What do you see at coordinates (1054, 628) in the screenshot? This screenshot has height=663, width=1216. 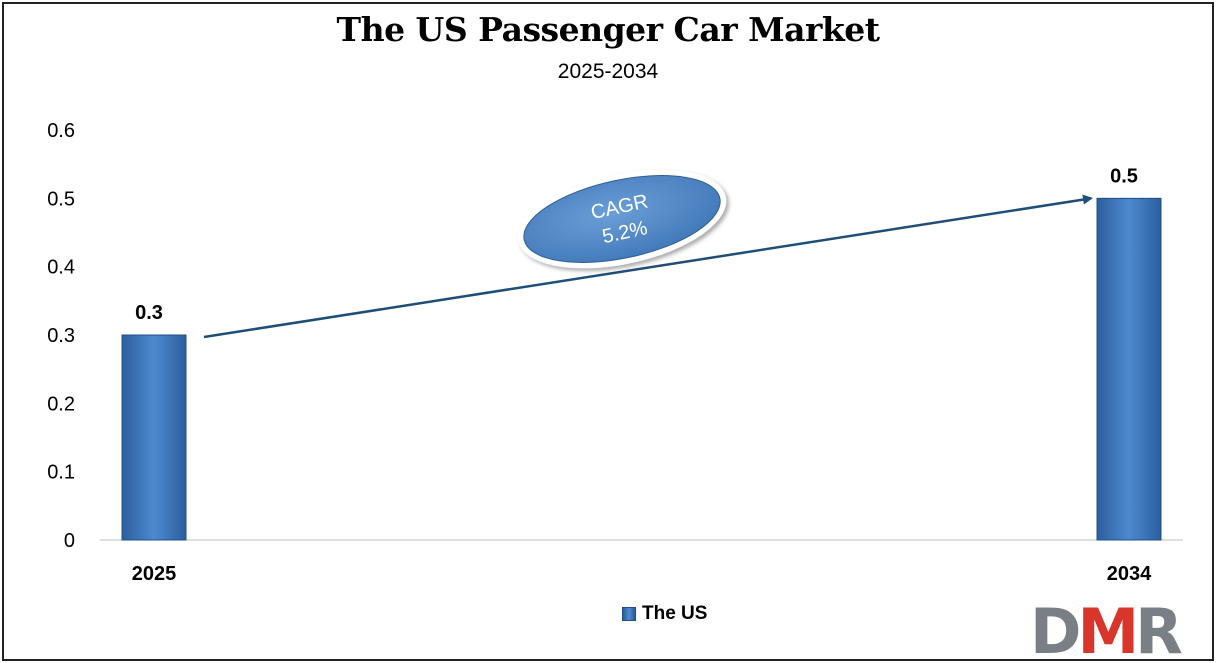 I see `logo-letter-d: D` at bounding box center [1054, 628].